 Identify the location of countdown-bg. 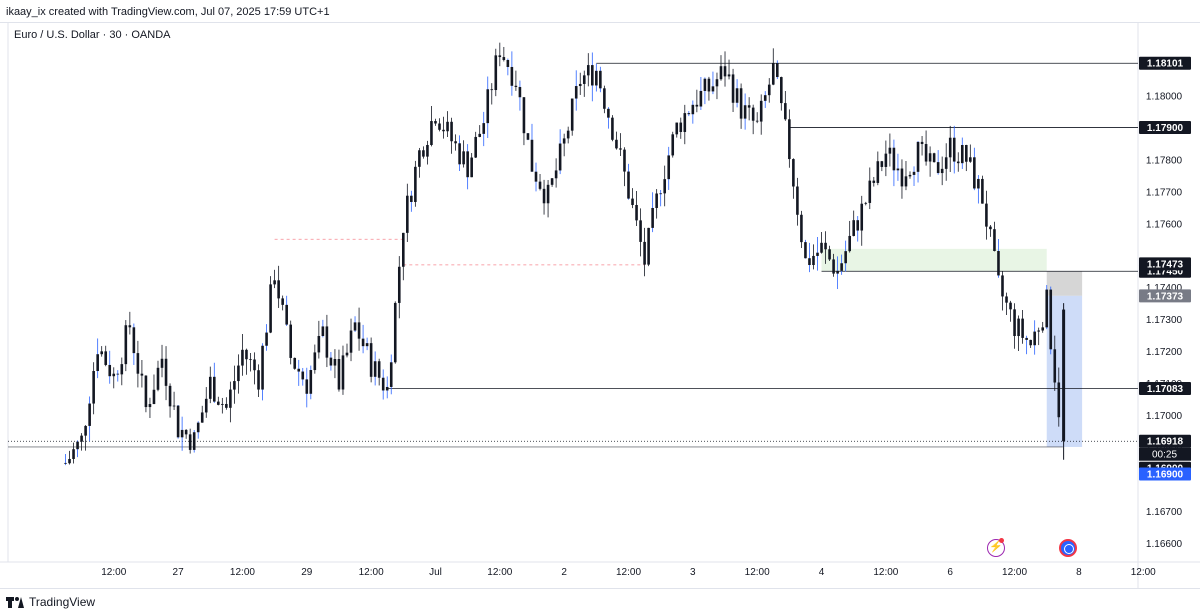
(1165, 454).